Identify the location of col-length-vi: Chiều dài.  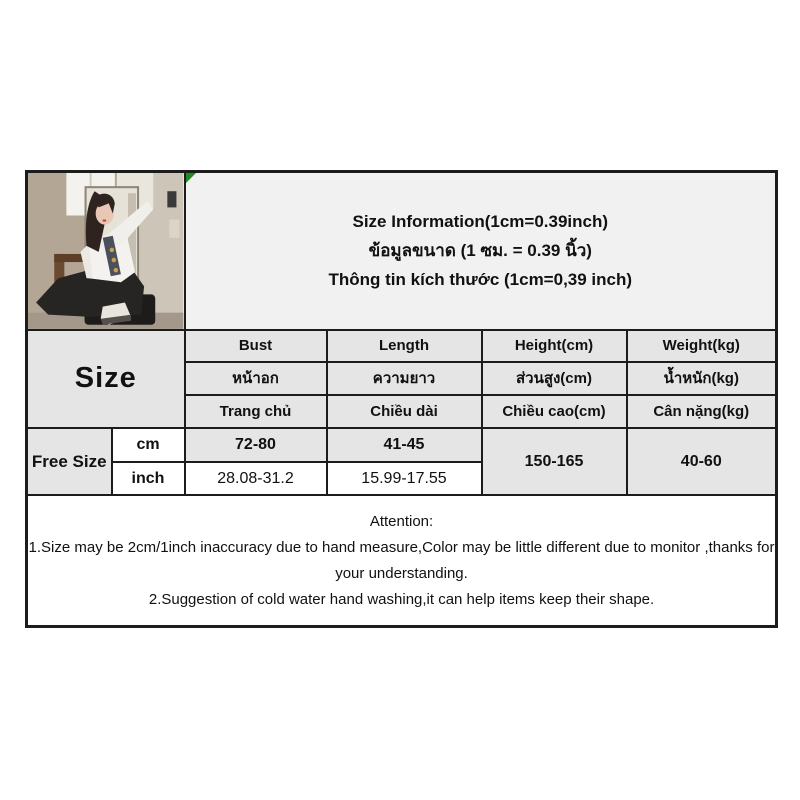
(404, 411).